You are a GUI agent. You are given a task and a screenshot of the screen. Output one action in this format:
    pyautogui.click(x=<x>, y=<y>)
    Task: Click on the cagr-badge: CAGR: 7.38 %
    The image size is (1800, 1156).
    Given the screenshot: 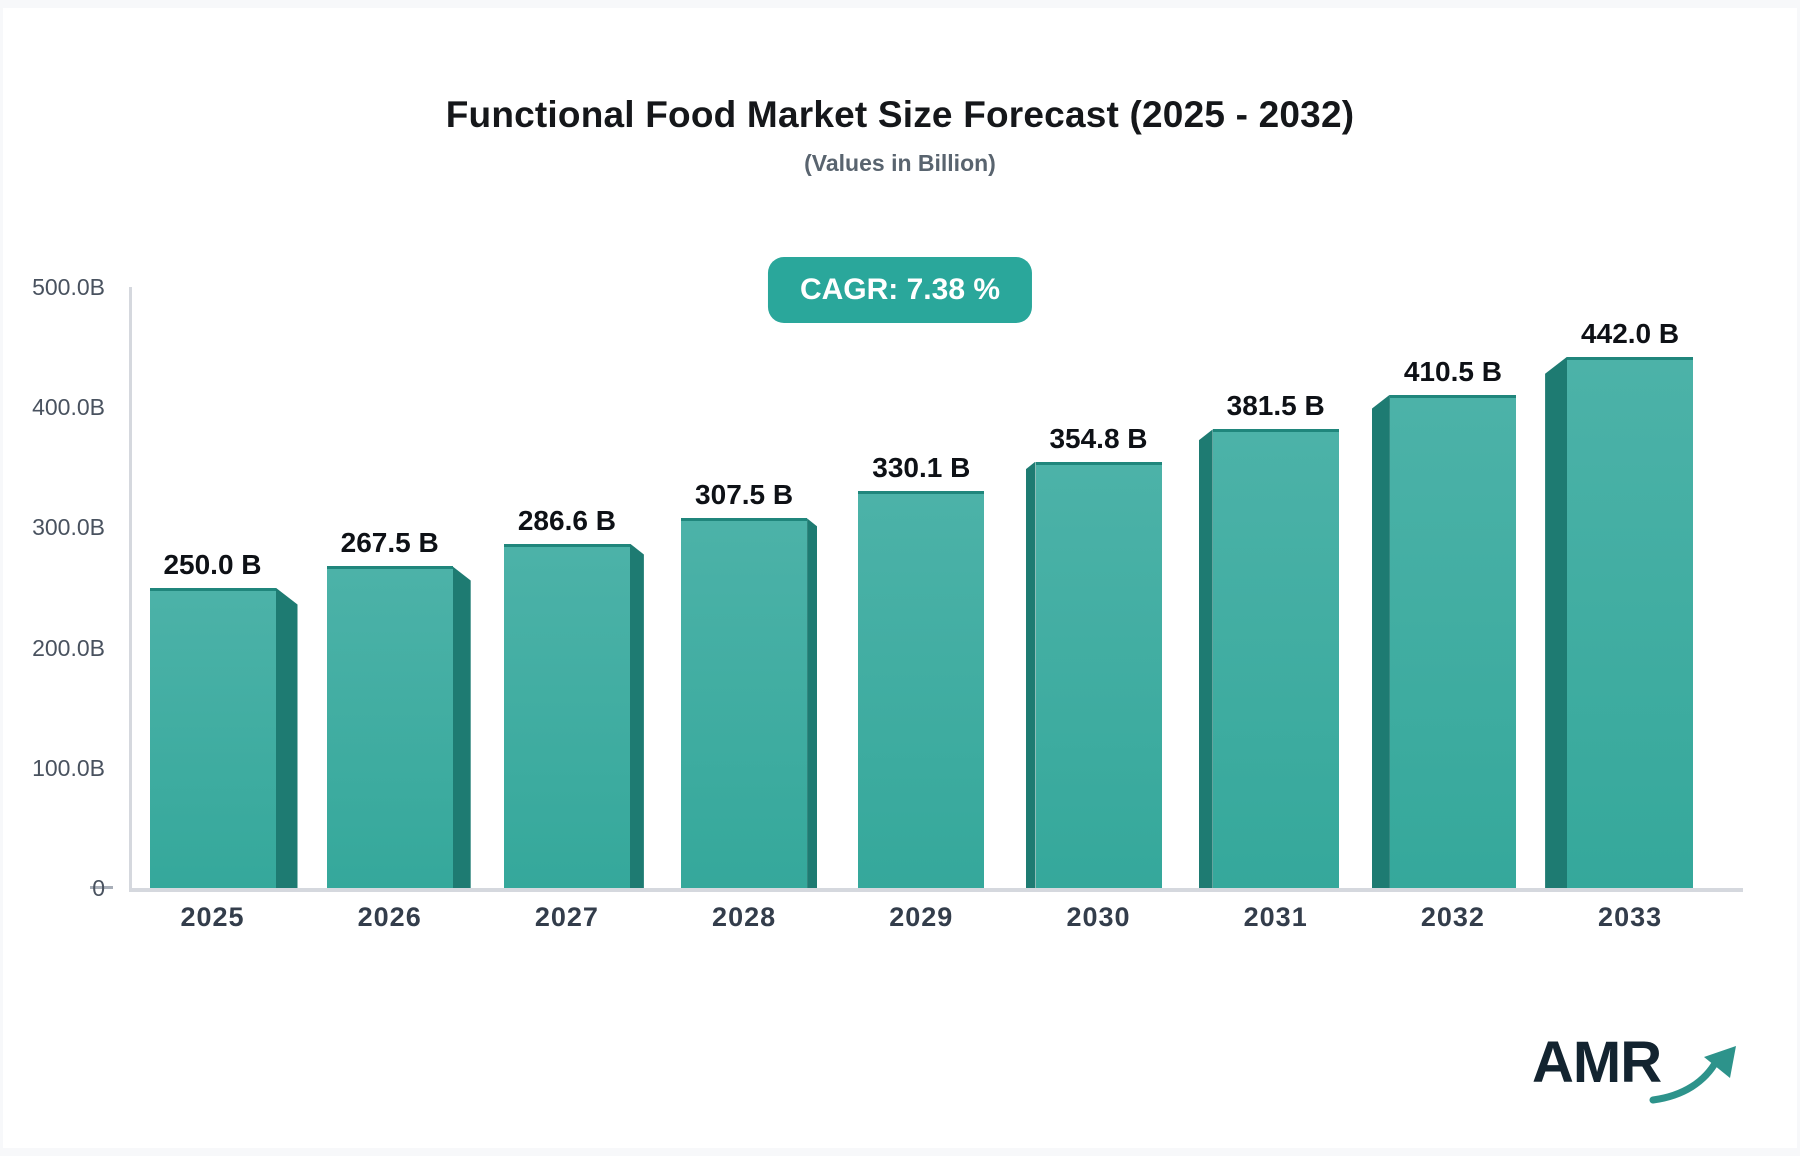 What is the action you would take?
    pyautogui.click(x=900, y=290)
    